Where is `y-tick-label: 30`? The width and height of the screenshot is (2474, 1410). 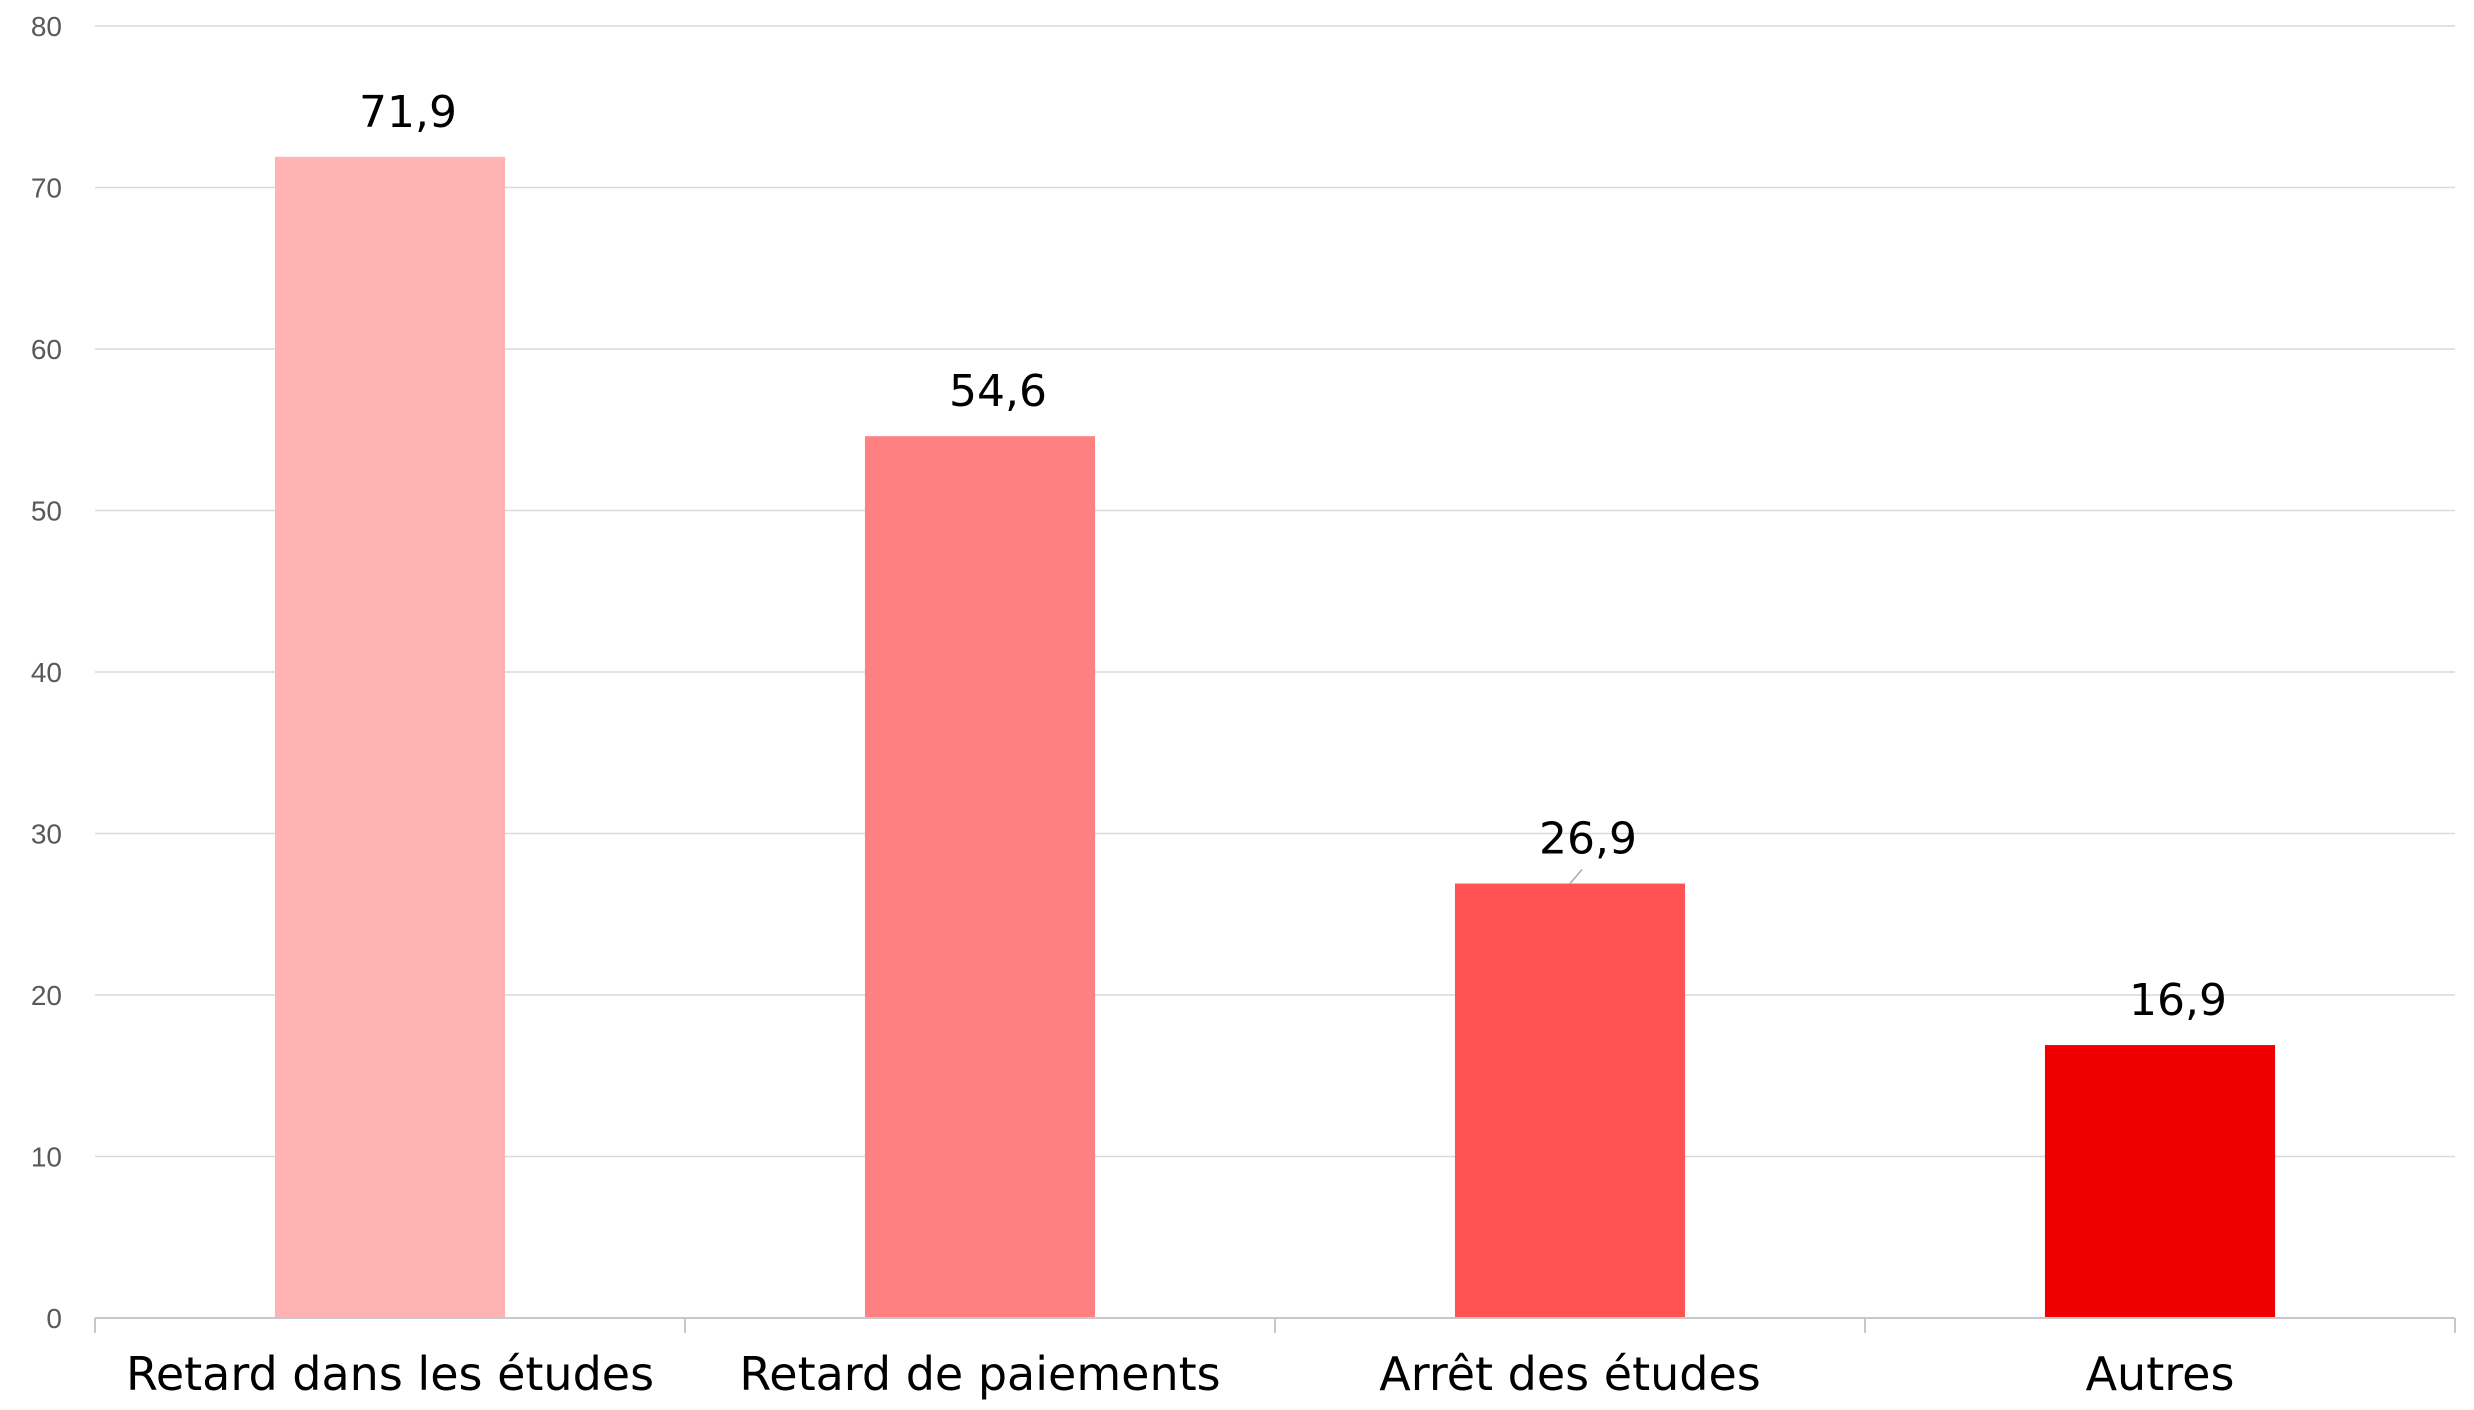 y-tick-label: 30 is located at coordinates (46, 834).